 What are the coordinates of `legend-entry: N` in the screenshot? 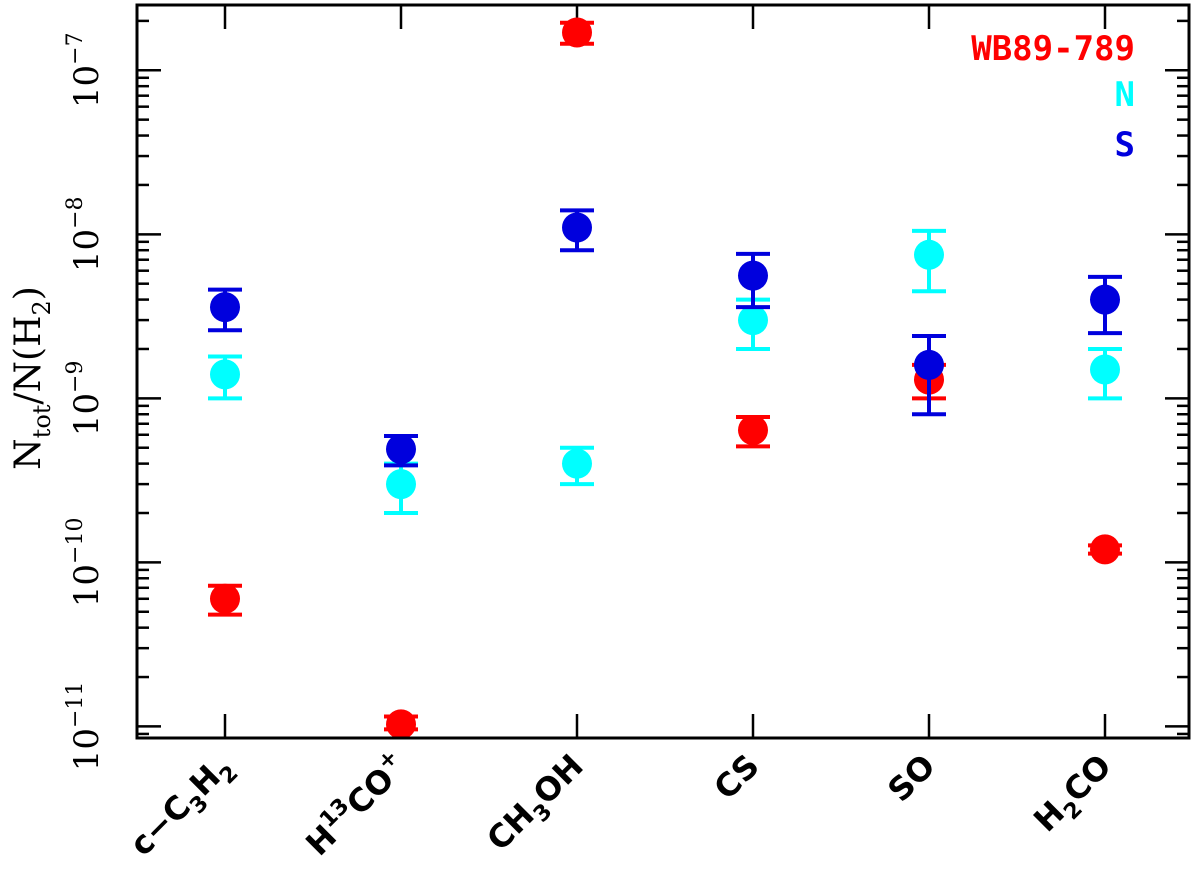 It's located at (1125, 95).